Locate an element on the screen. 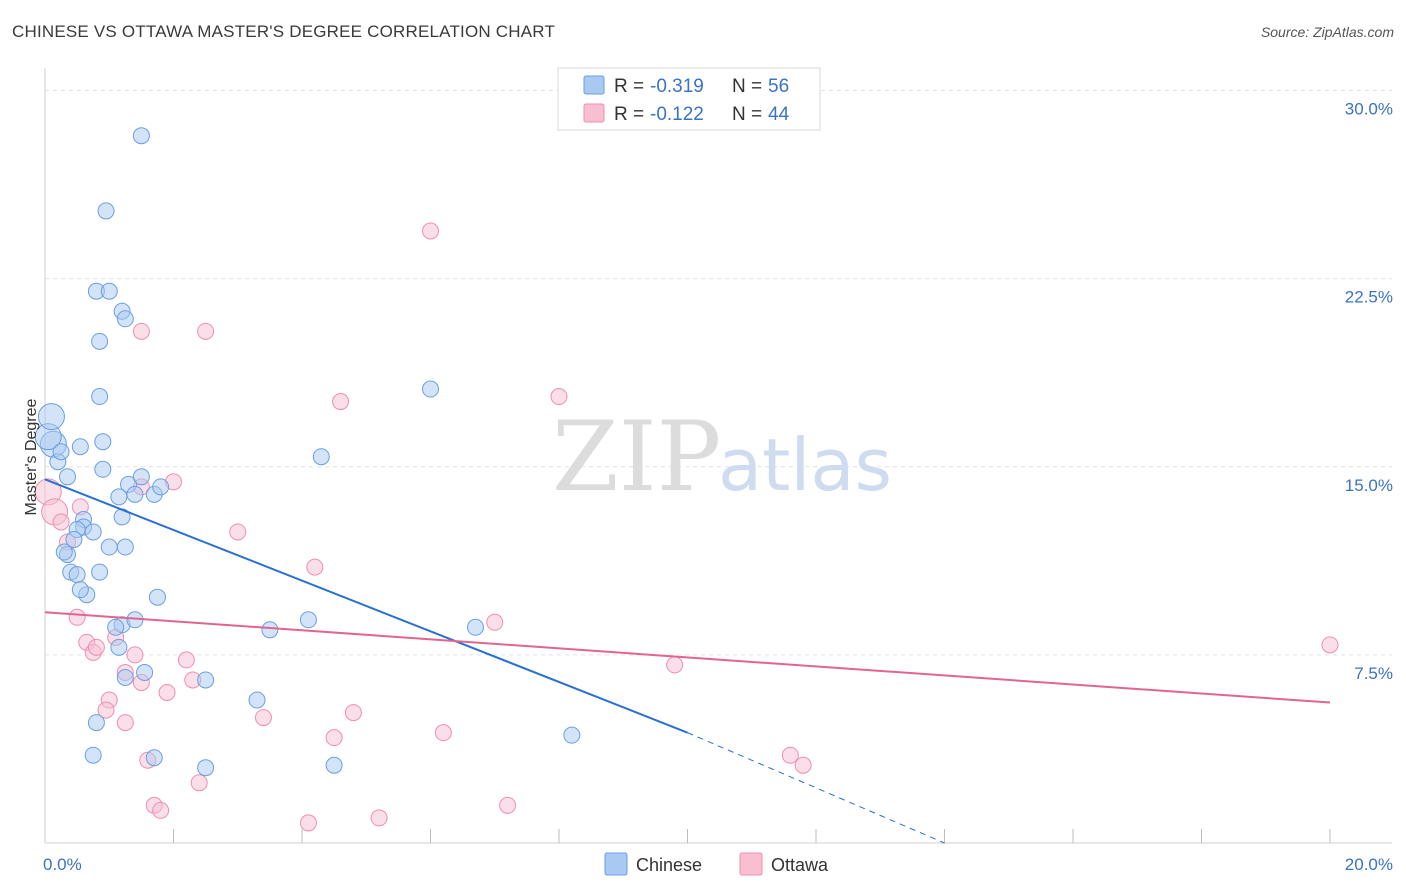 The height and width of the screenshot is (892, 1406). watermark: ZIP atlas is located at coordinates (722, 457).